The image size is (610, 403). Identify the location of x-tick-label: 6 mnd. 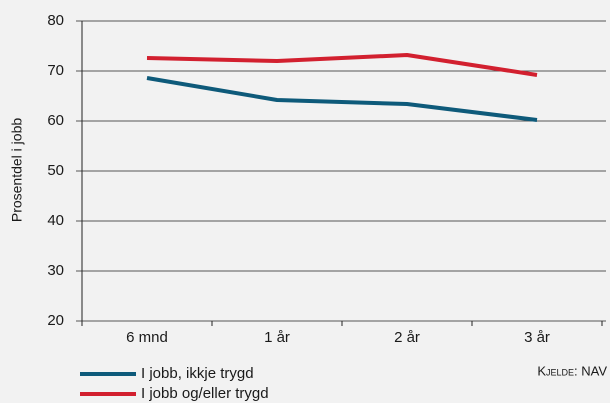
(147, 337).